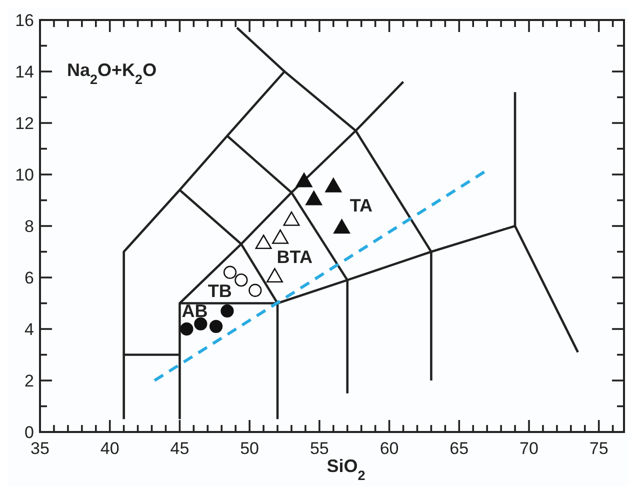 Image resolution: width=636 pixels, height=488 pixels. Describe the element at coordinates (319, 448) in the screenshot. I see `x-tick-label: 55` at that location.